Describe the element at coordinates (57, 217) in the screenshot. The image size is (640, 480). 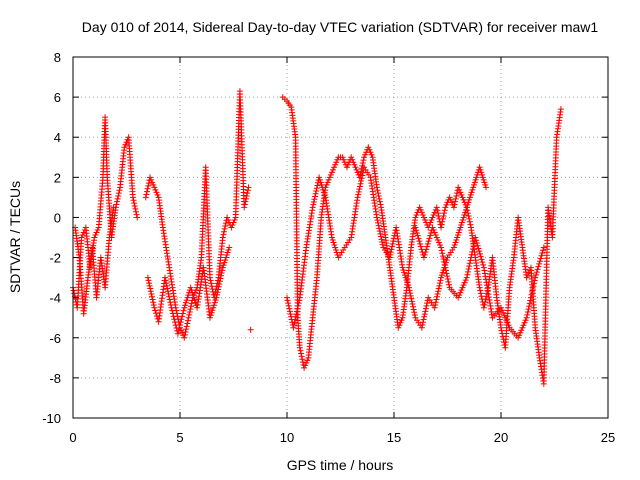
I see `y-tick-label: 0` at that location.